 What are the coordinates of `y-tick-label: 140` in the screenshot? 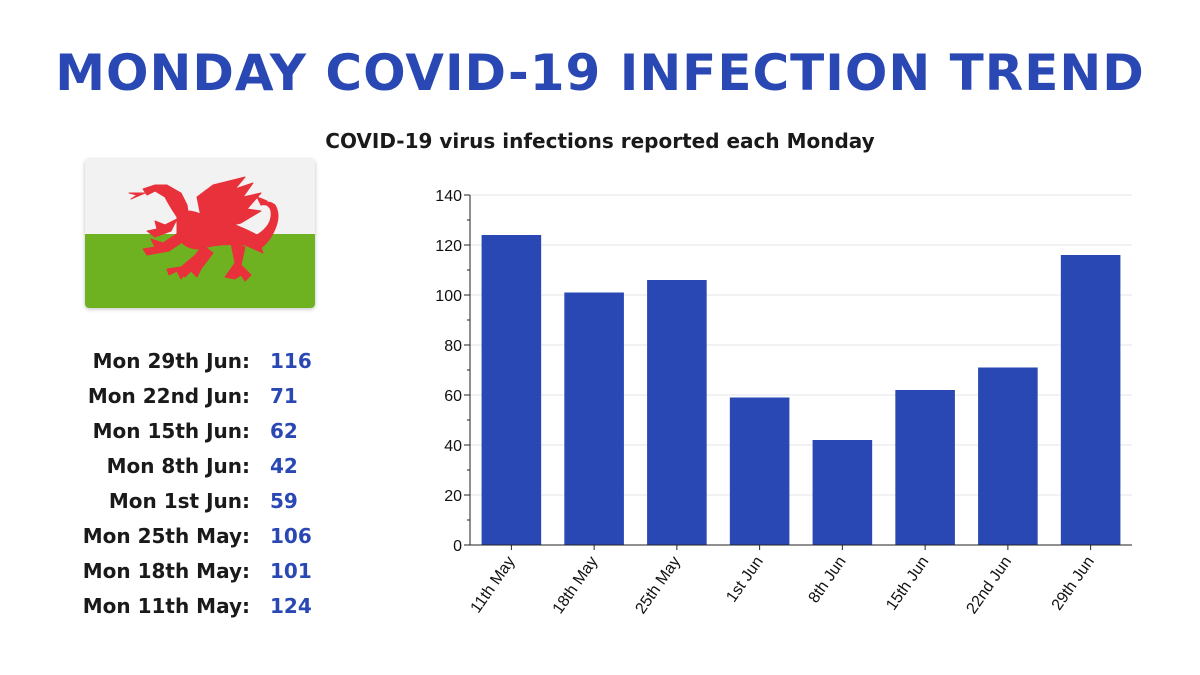 It's located at (448, 196).